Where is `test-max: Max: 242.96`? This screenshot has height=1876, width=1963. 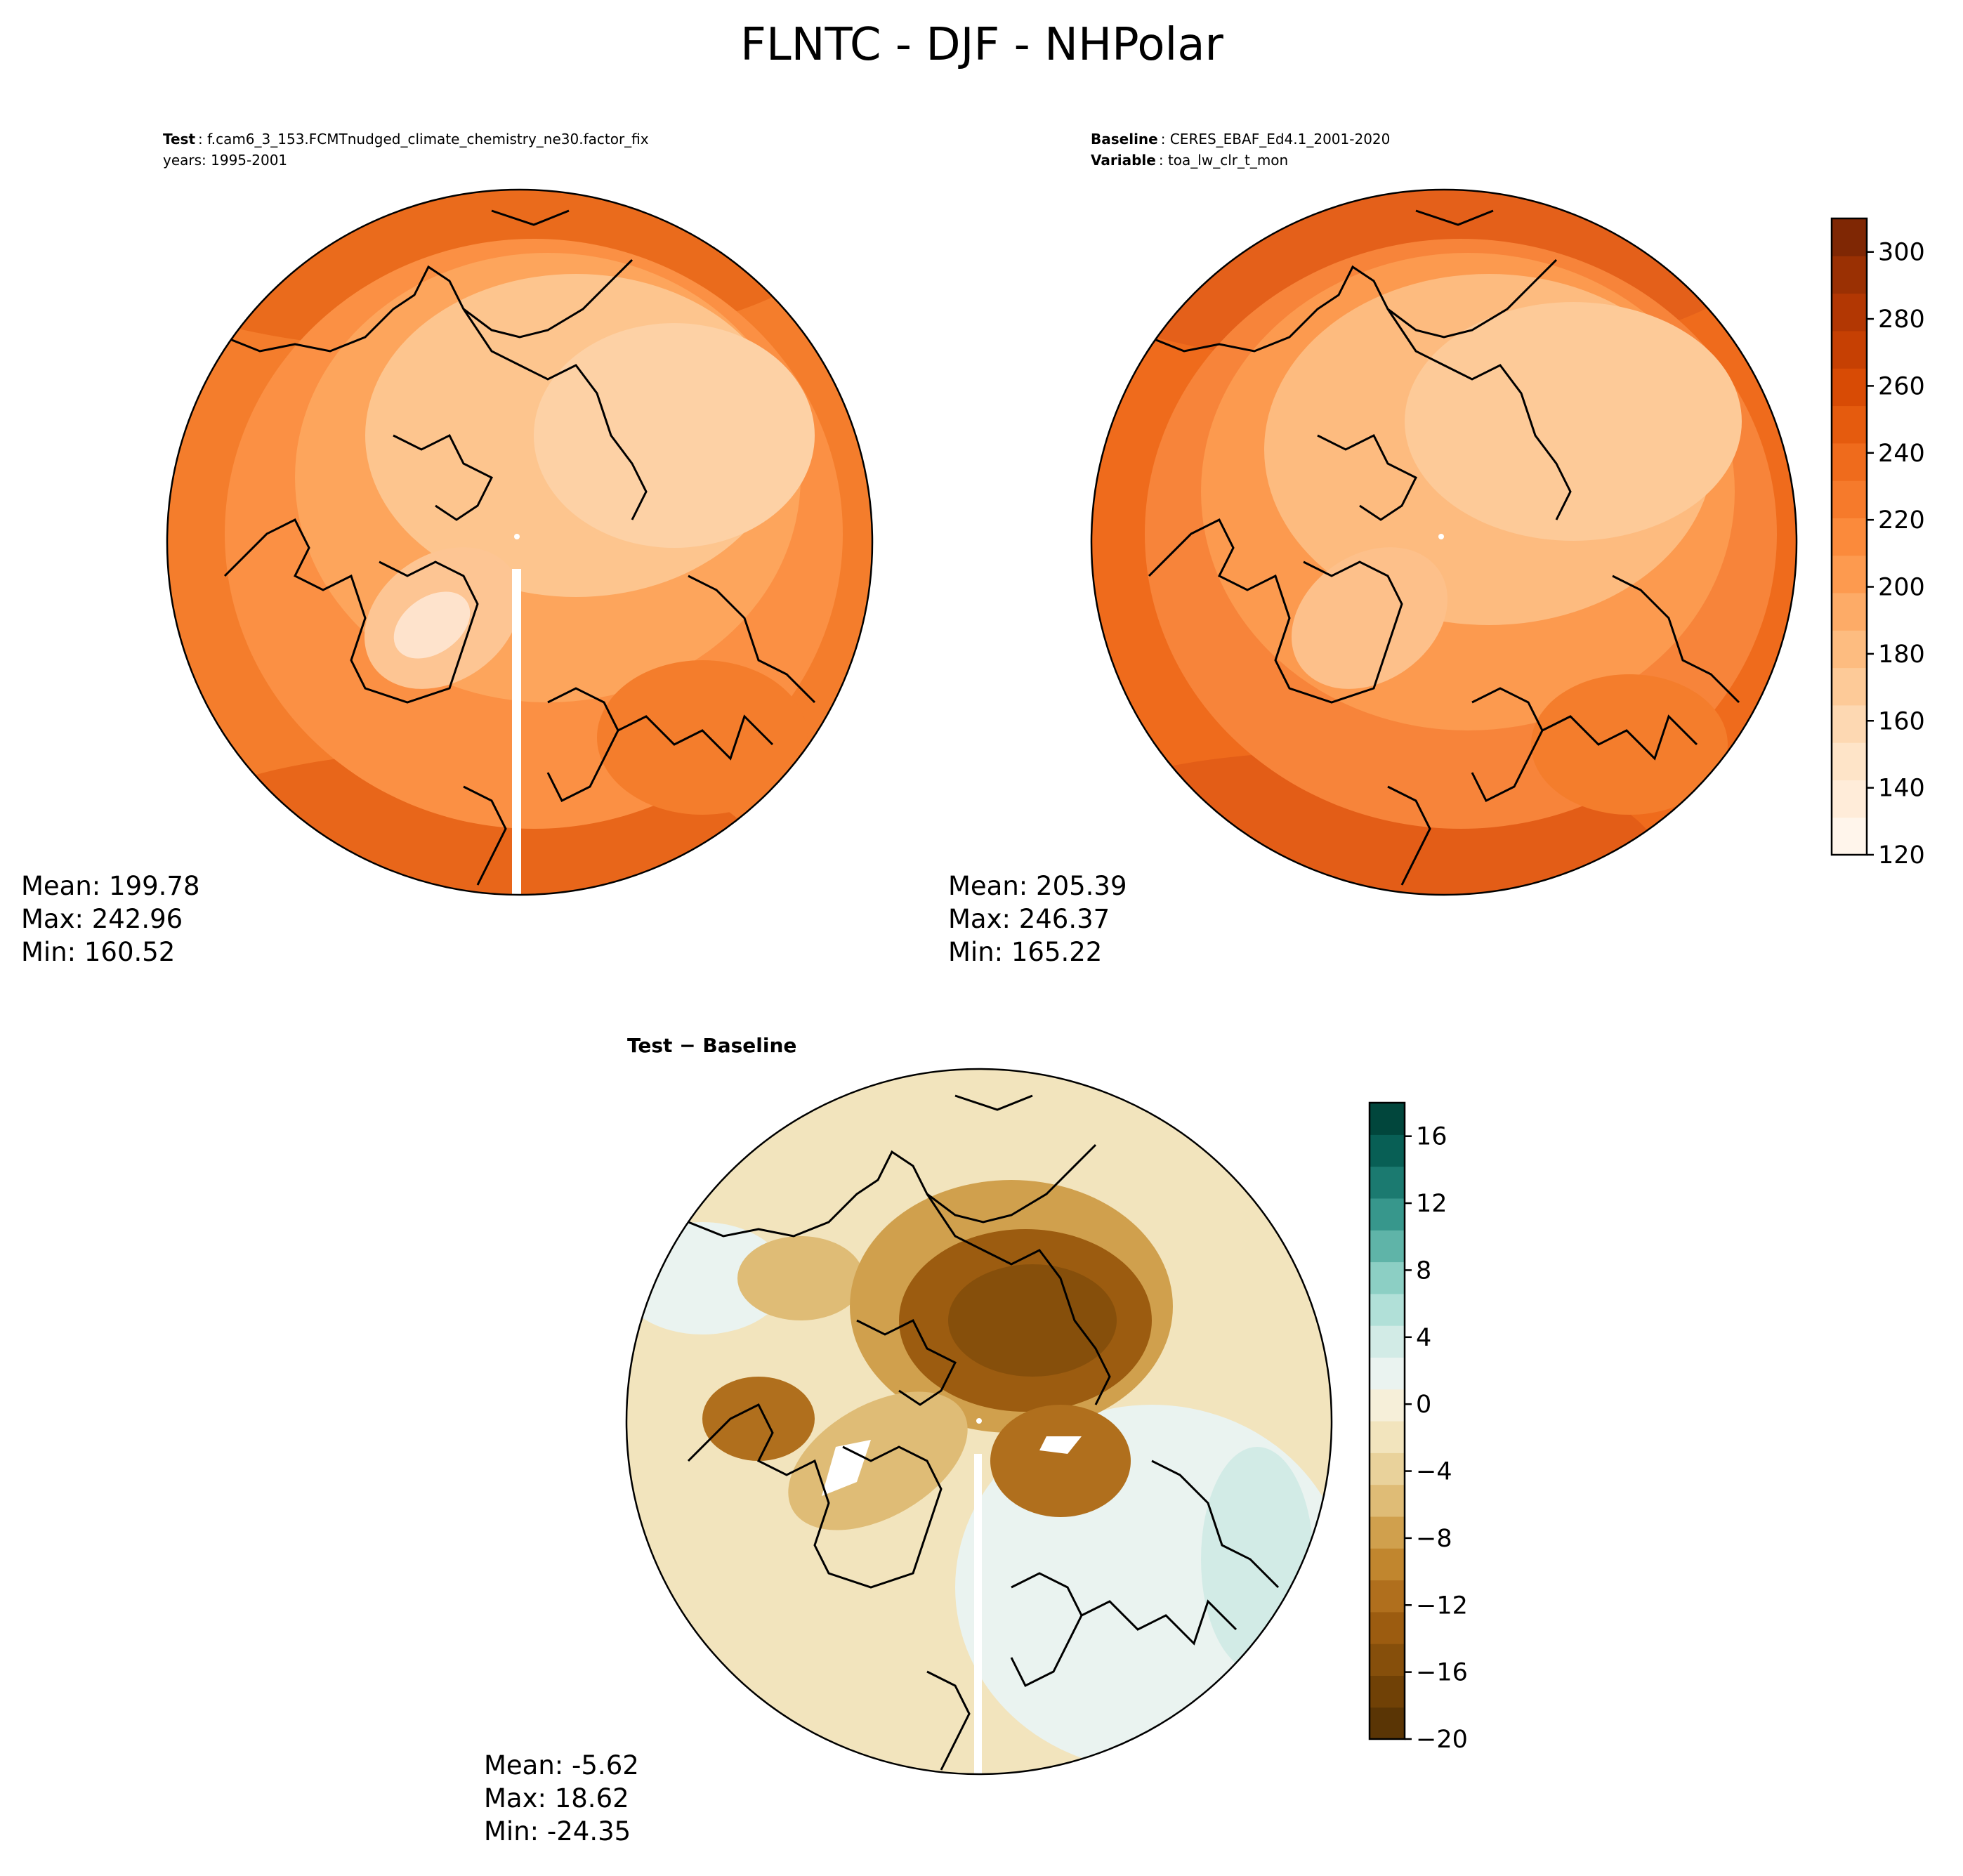 test-max: Max: 242.96 is located at coordinates (102, 919).